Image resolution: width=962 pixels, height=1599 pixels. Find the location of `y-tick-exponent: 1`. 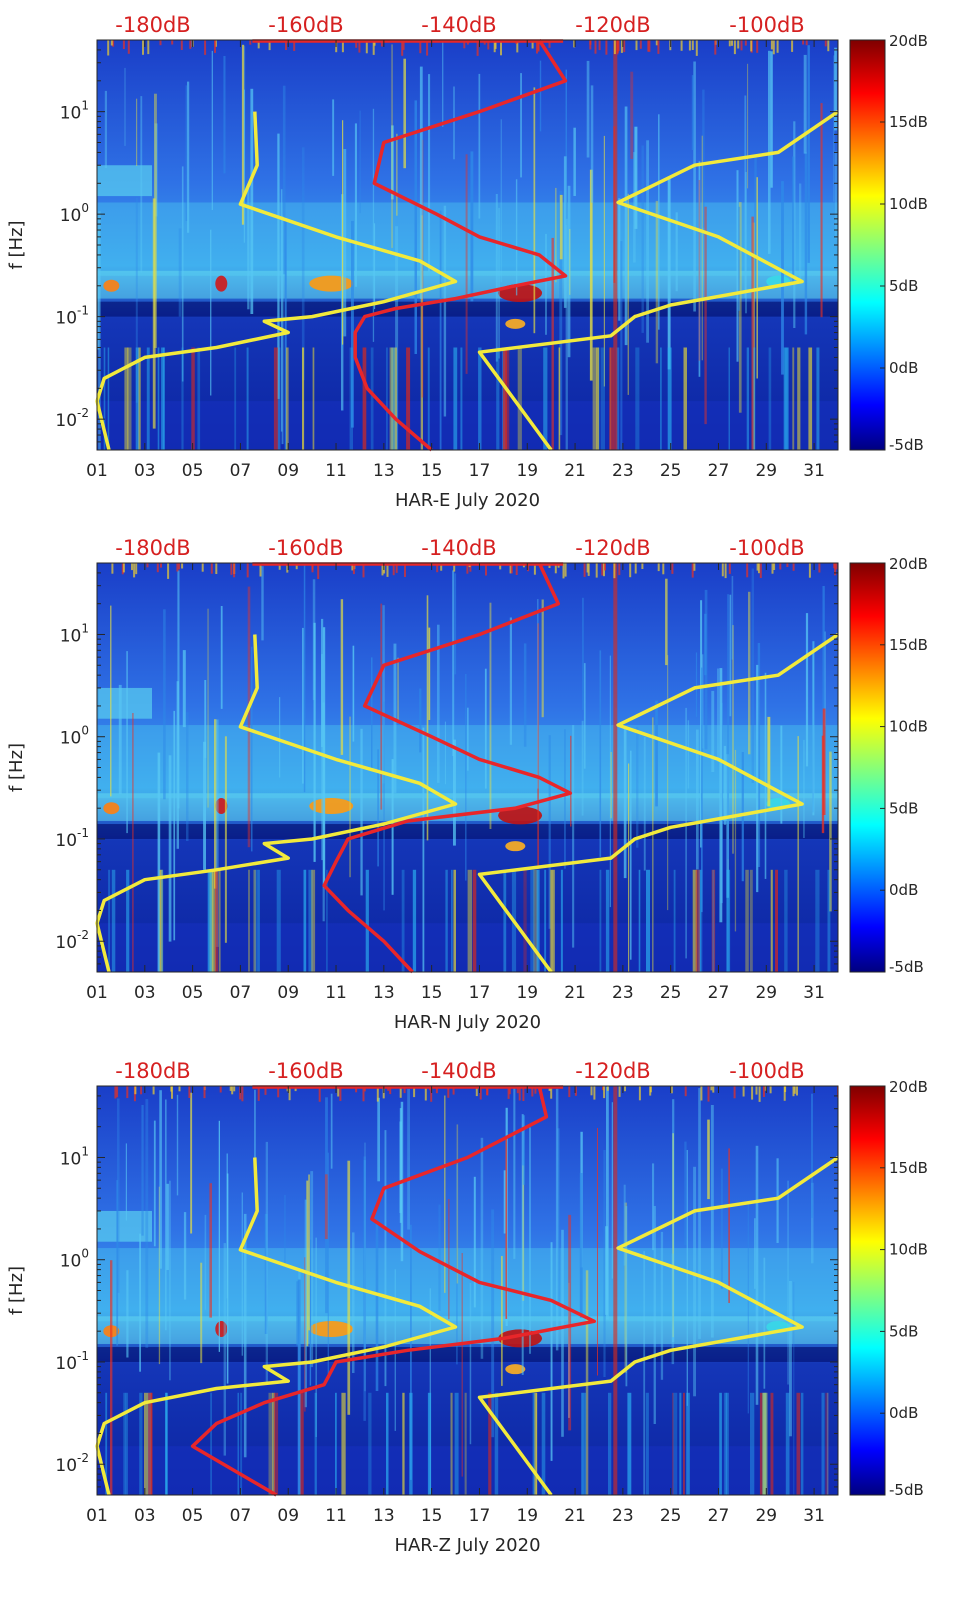

y-tick-exponent: 1 is located at coordinates (85, 1151).